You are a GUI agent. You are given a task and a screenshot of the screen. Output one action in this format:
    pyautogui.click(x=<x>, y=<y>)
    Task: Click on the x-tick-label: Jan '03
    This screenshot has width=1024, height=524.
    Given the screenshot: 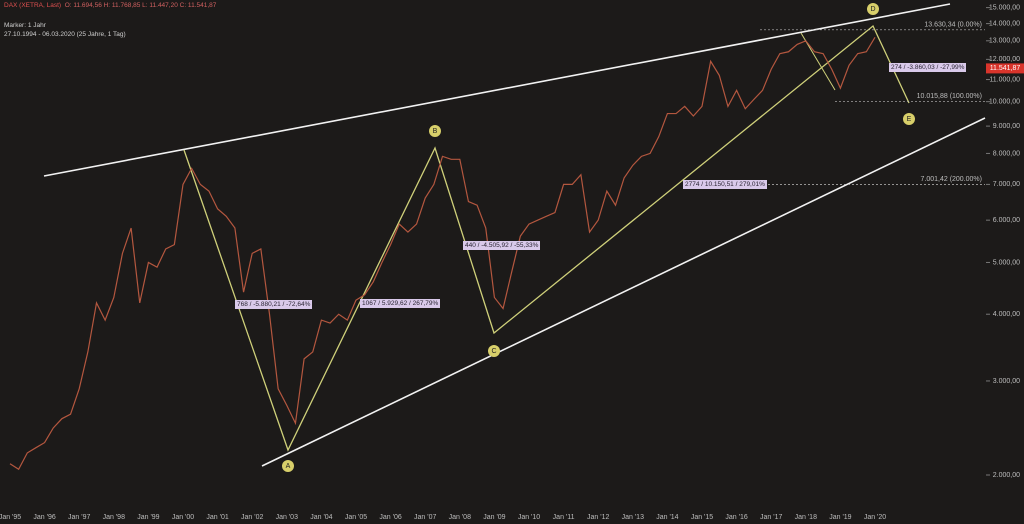 What is the action you would take?
    pyautogui.click(x=287, y=517)
    